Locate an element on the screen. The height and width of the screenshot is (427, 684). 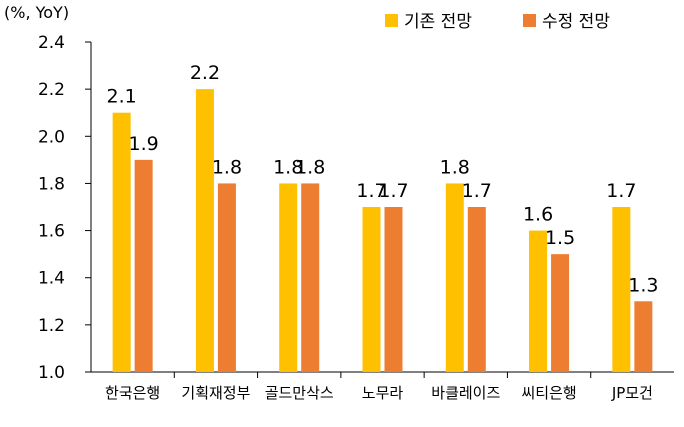
y-tick-label: 1.4 is located at coordinates (51, 279).